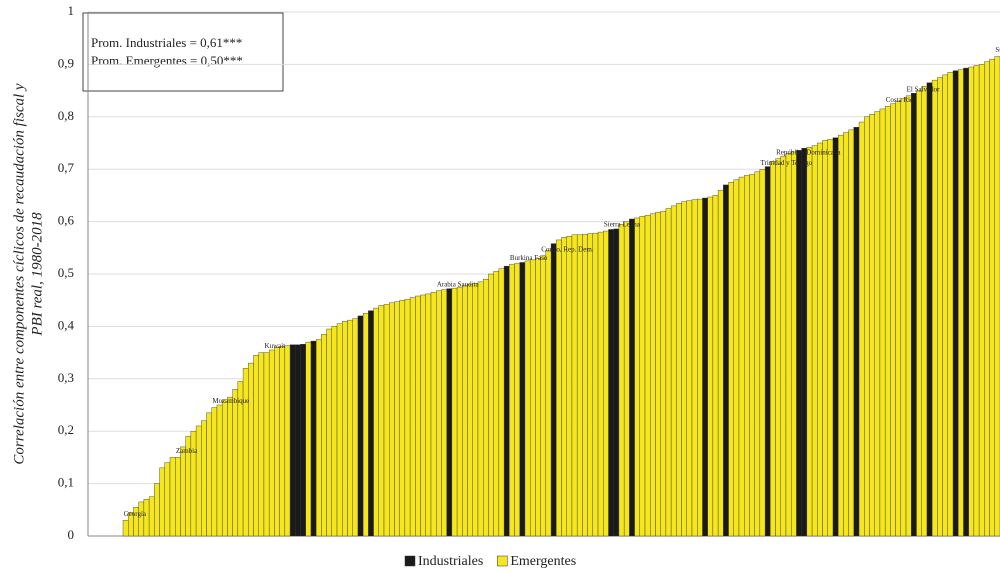 Image resolution: width=1000 pixels, height=574 pixels. I want to click on category-label: Mozambique, so click(230, 401).